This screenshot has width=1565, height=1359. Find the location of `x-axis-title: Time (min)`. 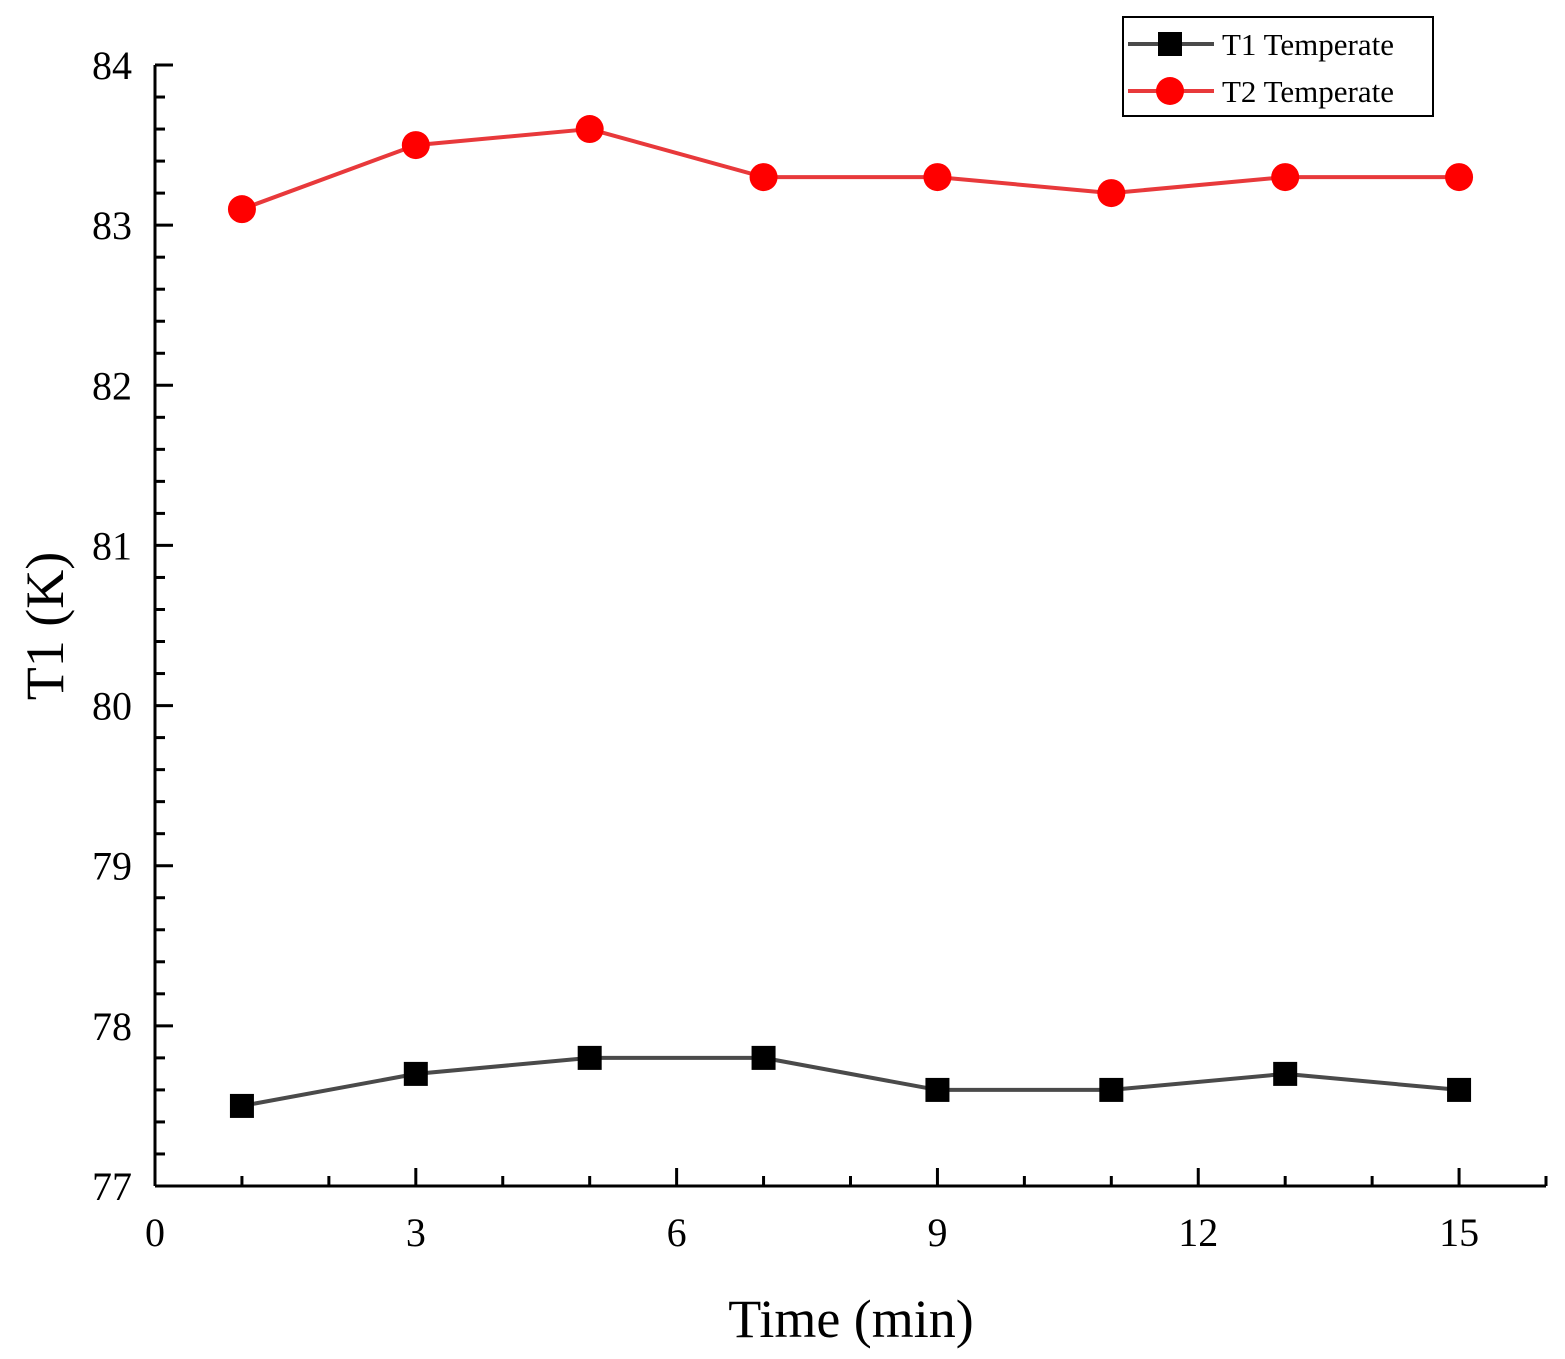

x-axis-title: Time (min) is located at coordinates (851, 1319).